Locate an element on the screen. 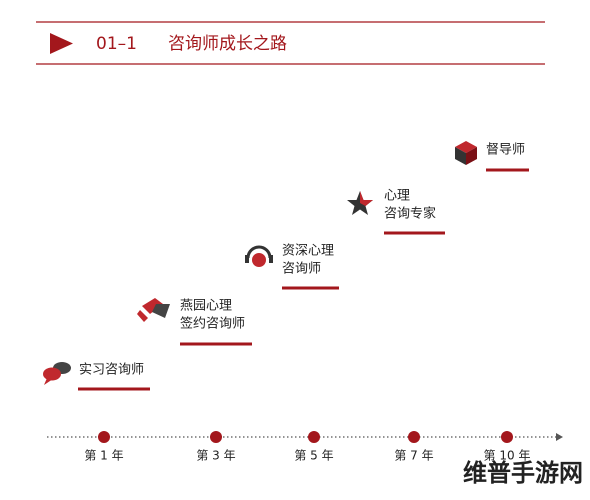  watermark: 维普手游网 is located at coordinates (523, 473).